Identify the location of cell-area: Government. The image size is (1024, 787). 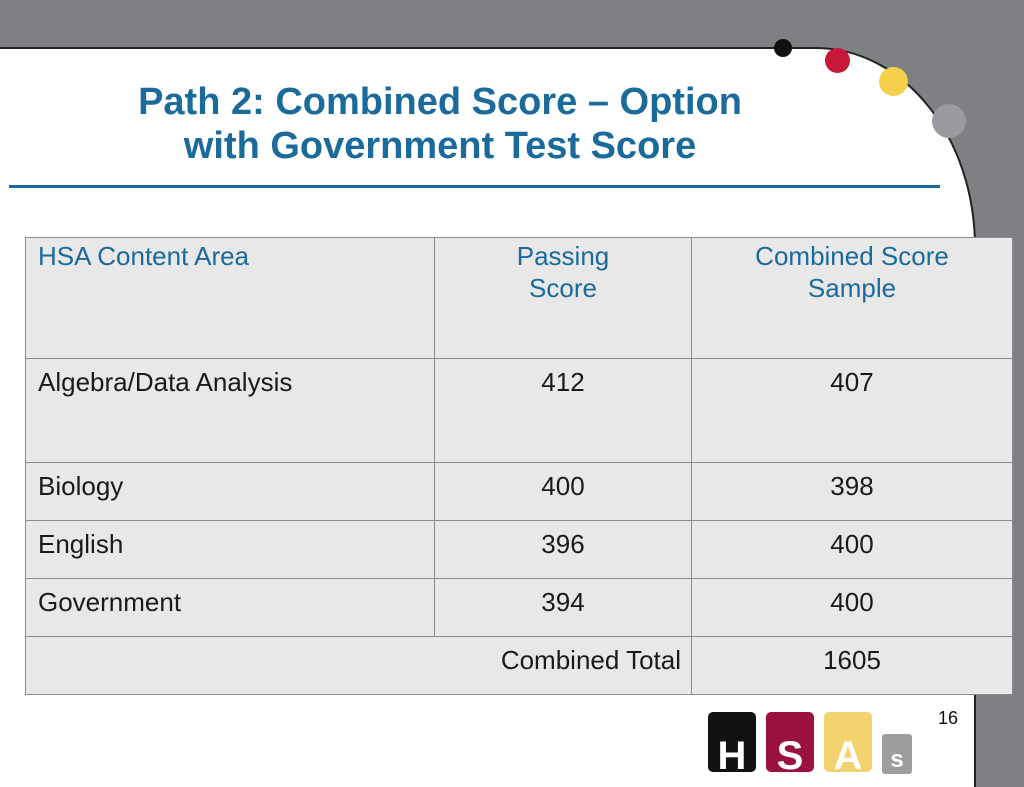
(230, 607).